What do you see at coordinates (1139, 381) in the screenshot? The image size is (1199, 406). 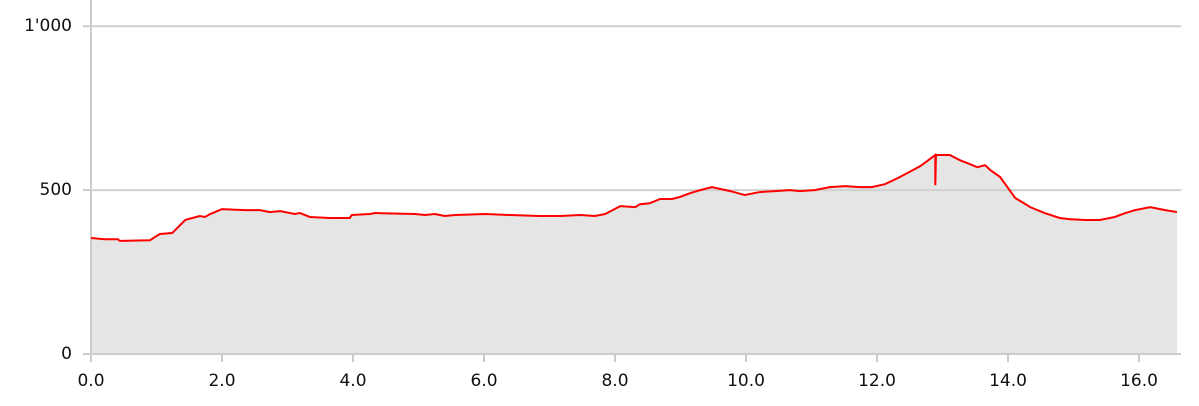 I see `x-tick-label: 16.0` at bounding box center [1139, 381].